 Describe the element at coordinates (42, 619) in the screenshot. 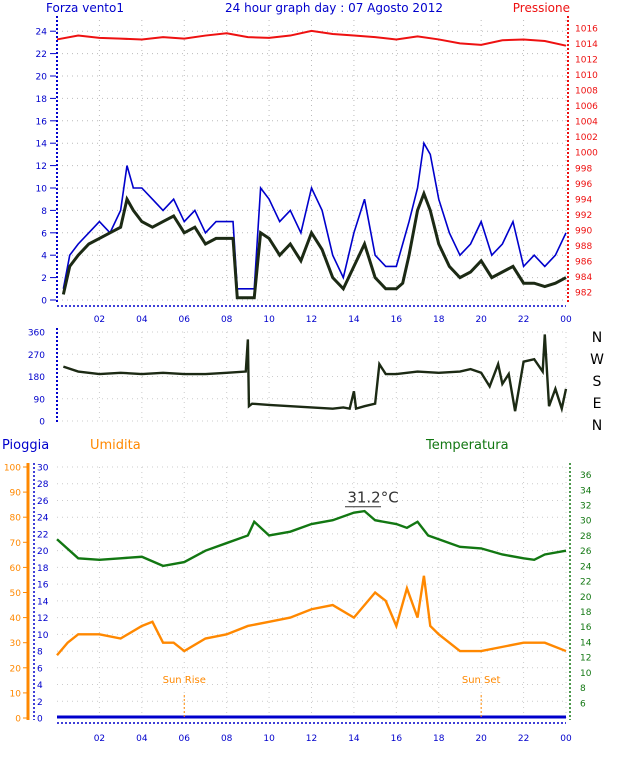

I see `humidity-tick-label: 12` at that location.